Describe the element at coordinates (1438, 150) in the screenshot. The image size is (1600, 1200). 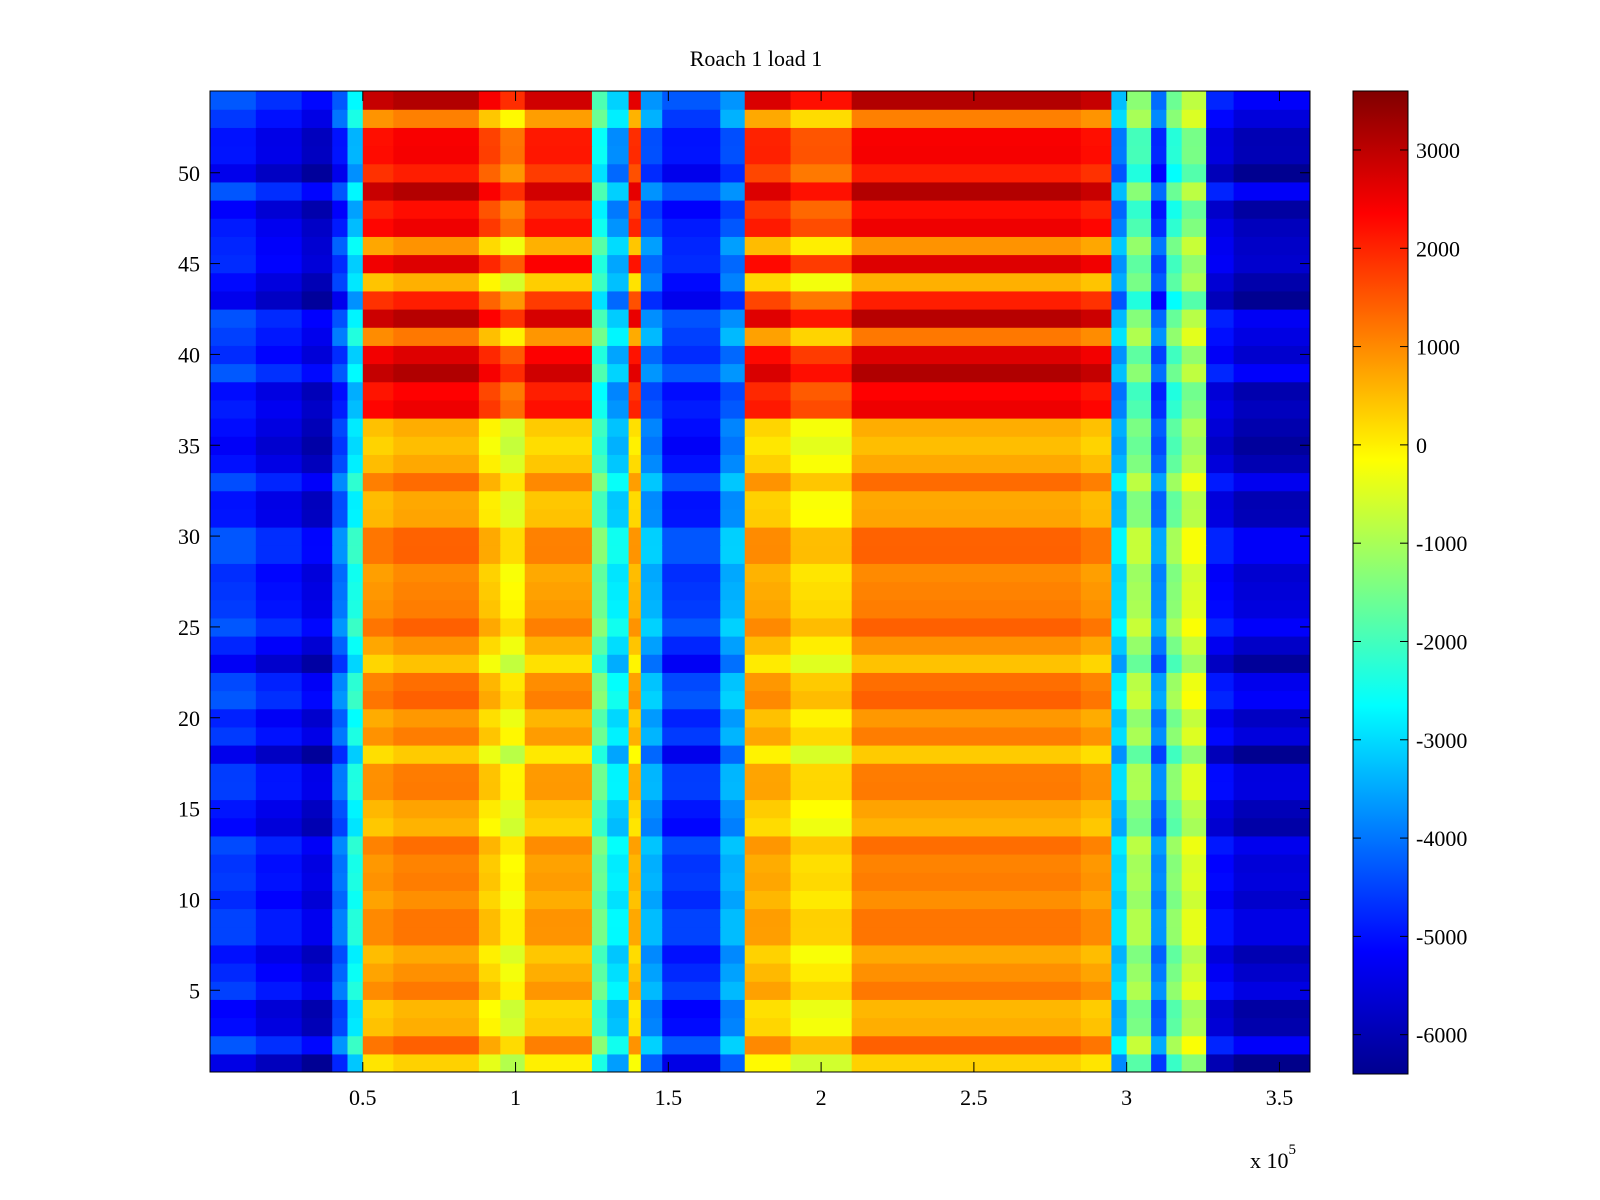
I see `colorbar-tick-label: 3000` at that location.